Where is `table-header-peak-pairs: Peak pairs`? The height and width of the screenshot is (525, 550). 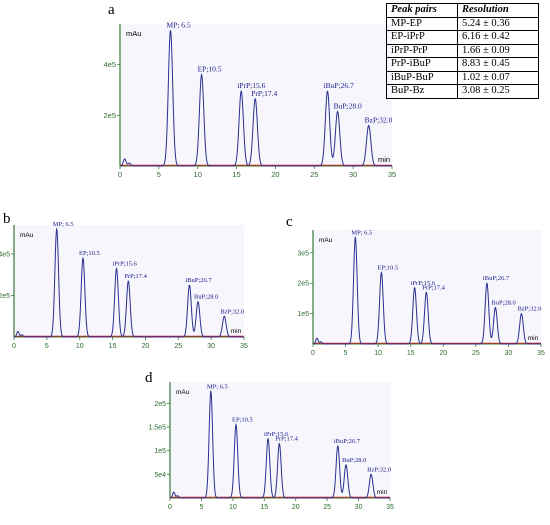 table-header-peak-pairs: Peak pairs is located at coordinates (422, 10).